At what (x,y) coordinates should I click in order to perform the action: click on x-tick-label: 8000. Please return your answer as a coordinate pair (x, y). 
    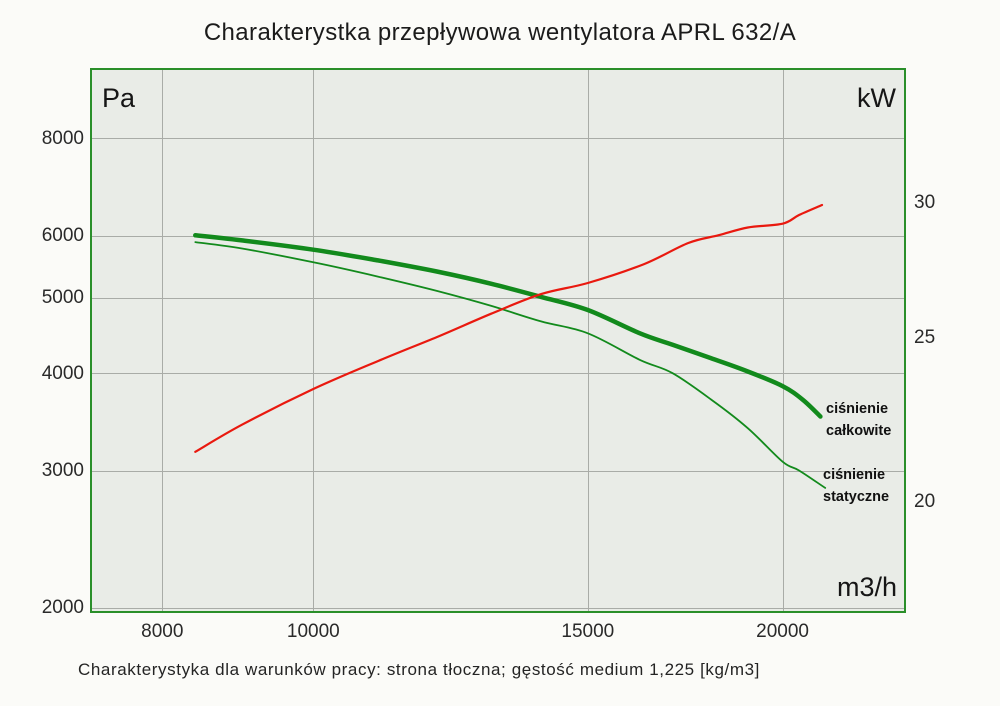
    Looking at the image, I should click on (162, 631).